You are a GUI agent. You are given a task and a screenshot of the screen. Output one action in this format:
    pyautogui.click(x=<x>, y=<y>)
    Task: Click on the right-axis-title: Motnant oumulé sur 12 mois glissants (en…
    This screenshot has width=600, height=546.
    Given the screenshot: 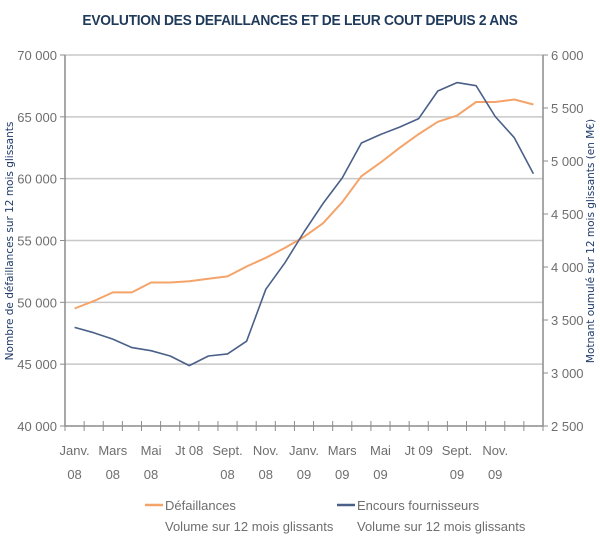 What is the action you would take?
    pyautogui.click(x=591, y=241)
    